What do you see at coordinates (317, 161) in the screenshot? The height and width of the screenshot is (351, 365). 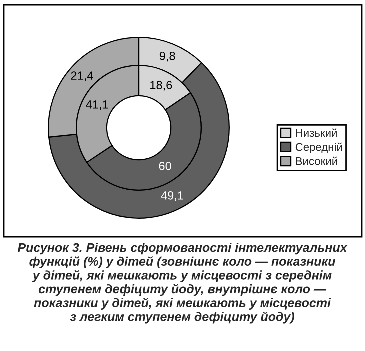 I see `legend-label: Високий` at bounding box center [317, 161].